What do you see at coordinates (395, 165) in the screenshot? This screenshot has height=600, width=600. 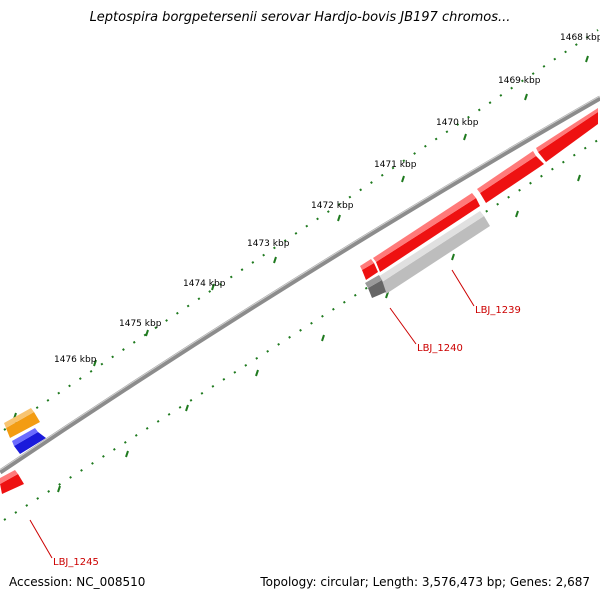 I see `kbp-label: 1471 kbp` at bounding box center [395, 165].